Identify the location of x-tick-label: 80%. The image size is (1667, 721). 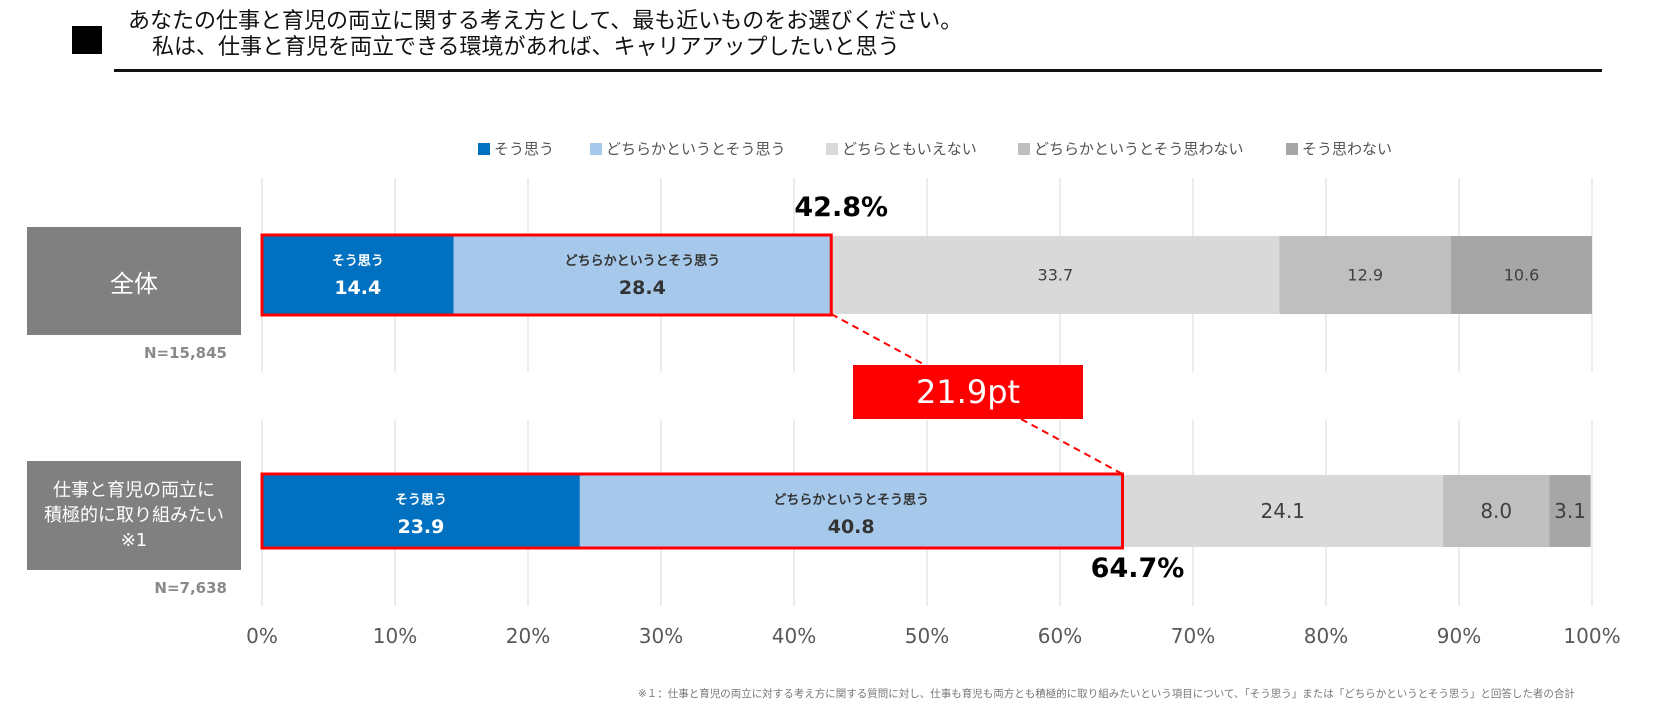
(1326, 636).